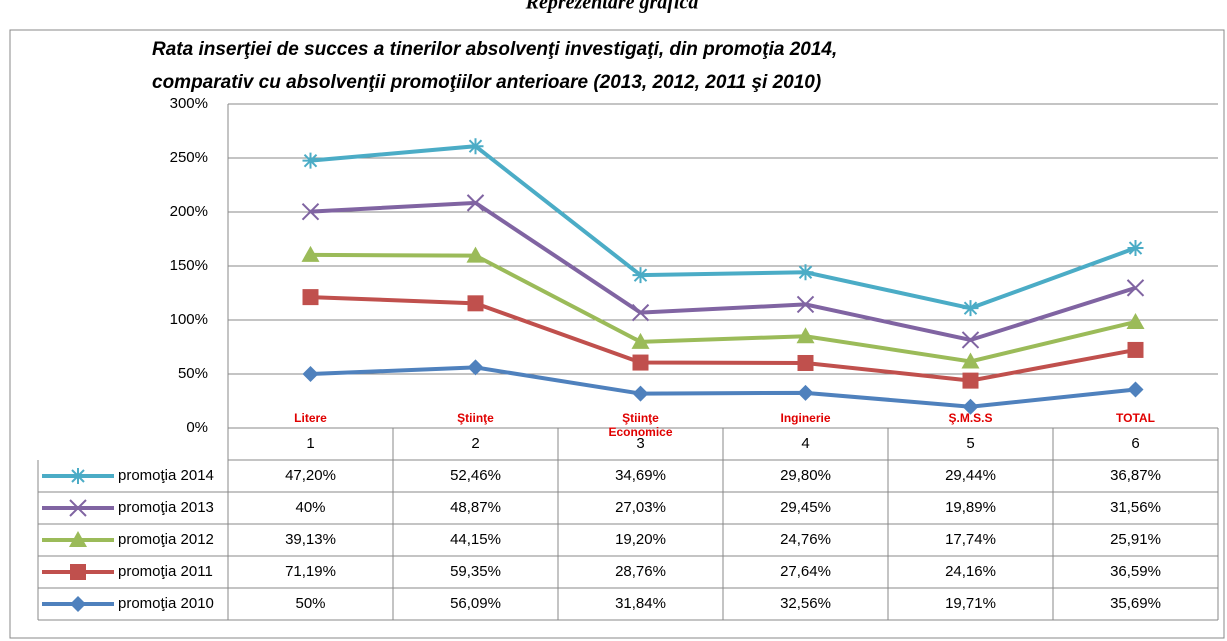 This screenshot has height=641, width=1227. Describe the element at coordinates (310, 475) in the screenshot. I see `table-cell: 47,20%` at that location.